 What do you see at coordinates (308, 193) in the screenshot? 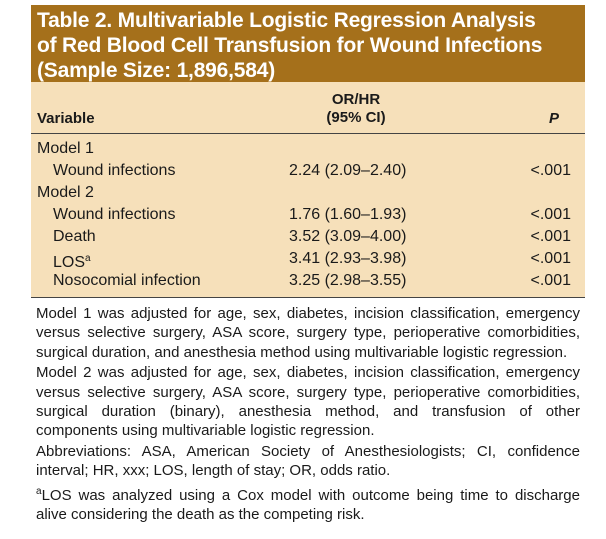
I see `table-row-model-2: Model 2` at bounding box center [308, 193].